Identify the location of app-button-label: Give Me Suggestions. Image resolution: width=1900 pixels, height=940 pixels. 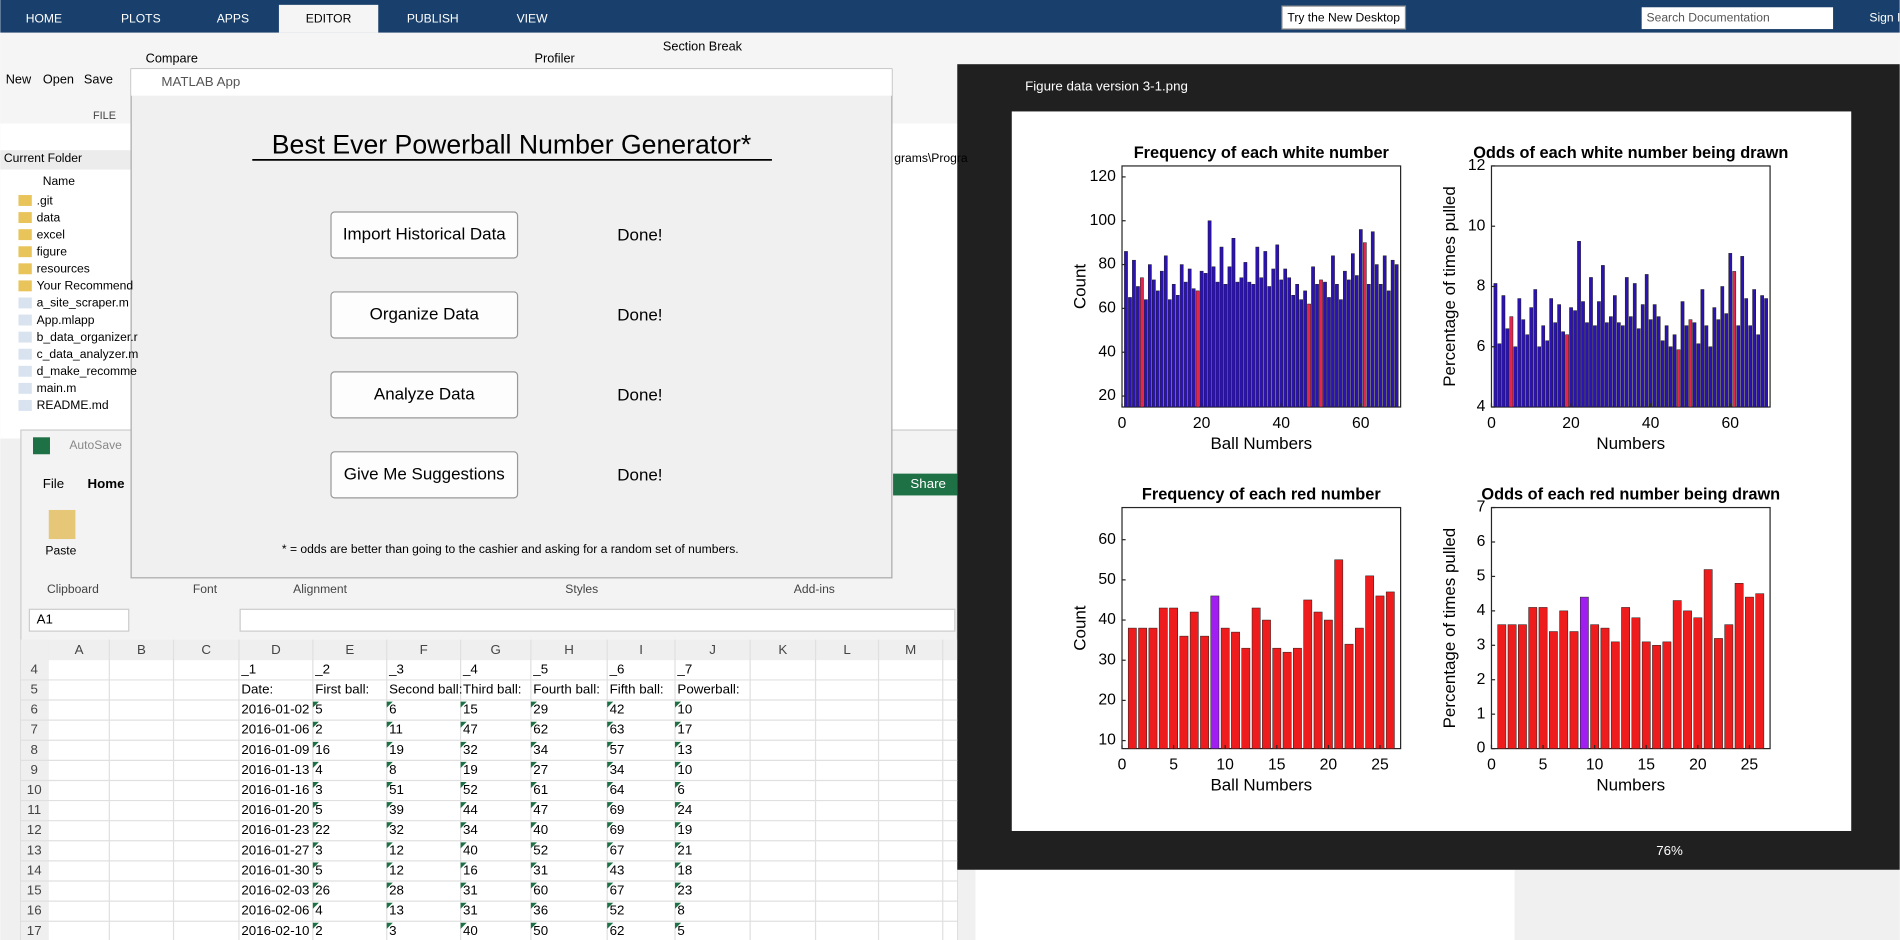
(424, 473).